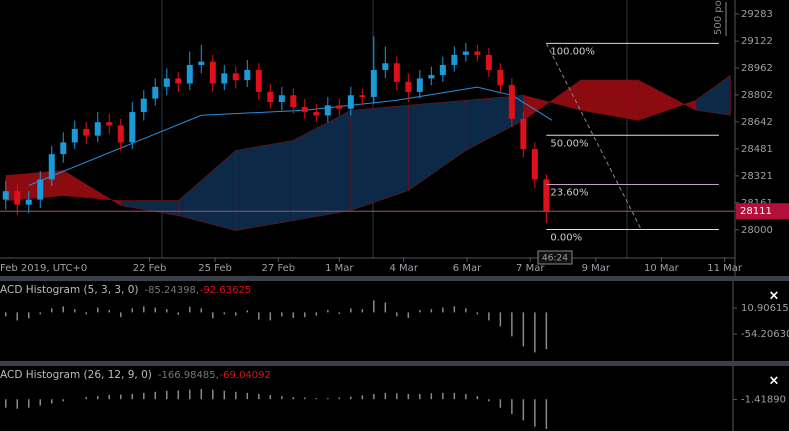  Describe the element at coordinates (572, 51) in the screenshot. I see `fib-label: 100.00%` at that location.